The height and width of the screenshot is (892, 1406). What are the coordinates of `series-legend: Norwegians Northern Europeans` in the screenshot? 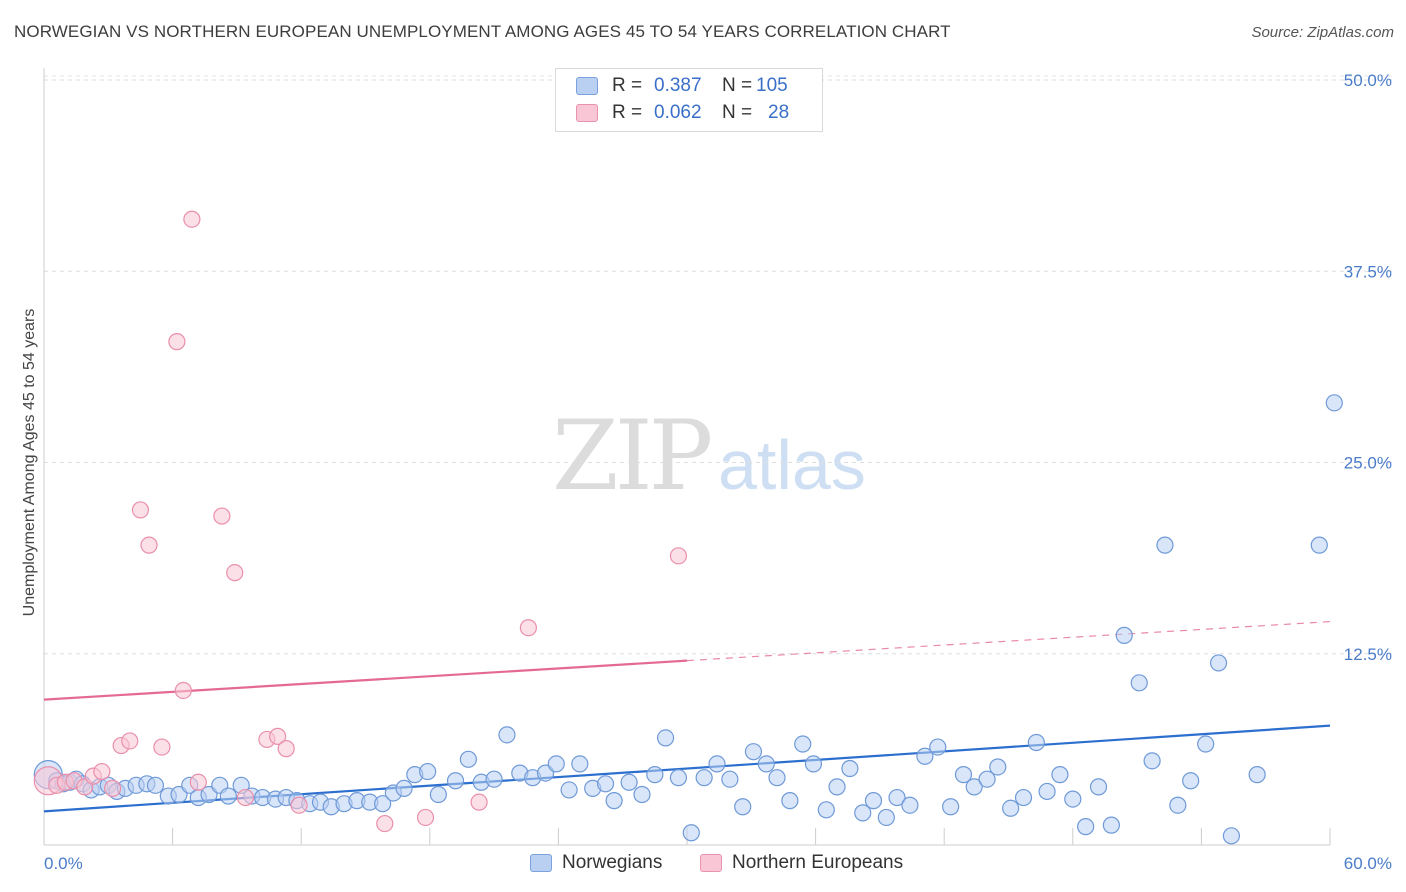 It's located at (703, 865).